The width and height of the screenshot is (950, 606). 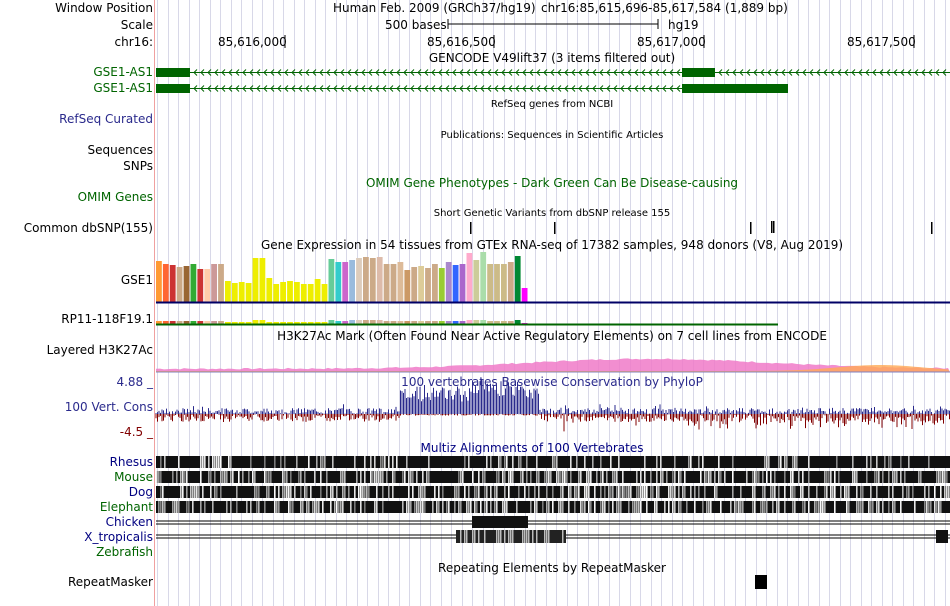 What do you see at coordinates (173, 88) in the screenshot?
I see `gene-exon` at bounding box center [173, 88].